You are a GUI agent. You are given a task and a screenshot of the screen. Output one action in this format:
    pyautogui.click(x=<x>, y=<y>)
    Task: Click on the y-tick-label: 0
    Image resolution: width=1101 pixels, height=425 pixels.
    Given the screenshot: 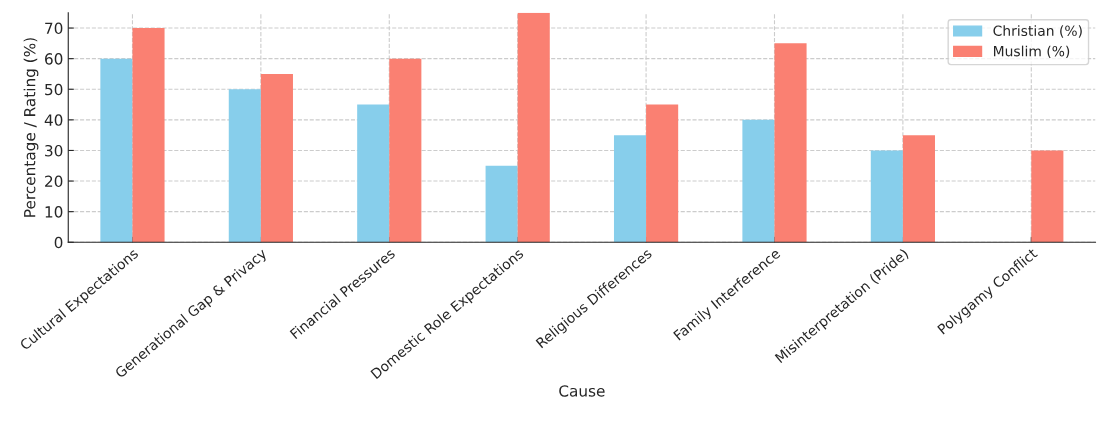 What is the action you would take?
    pyautogui.click(x=58, y=242)
    